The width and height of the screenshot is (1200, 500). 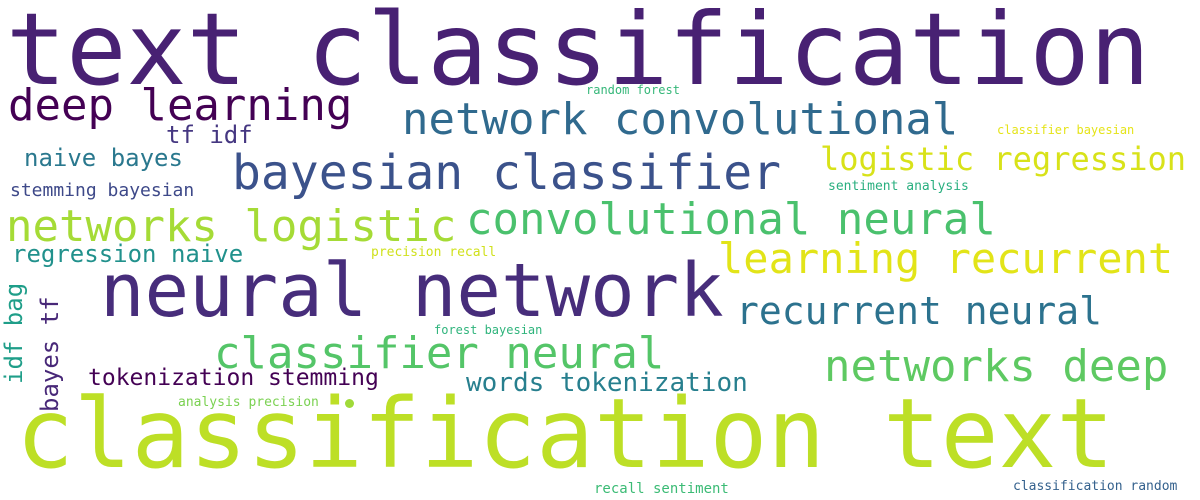 I want to click on word-naive-bayes: naive bayes, so click(x=103, y=158).